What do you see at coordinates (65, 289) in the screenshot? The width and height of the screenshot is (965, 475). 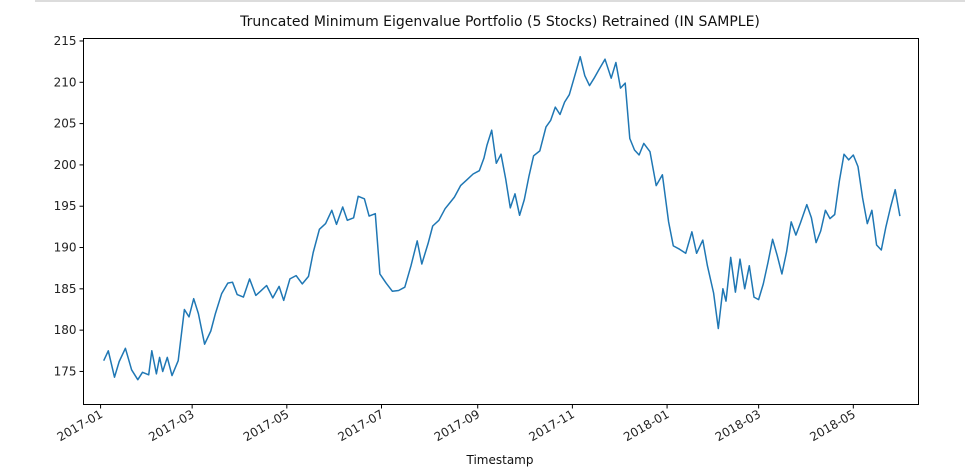 I see `y-tick-label: 185` at bounding box center [65, 289].